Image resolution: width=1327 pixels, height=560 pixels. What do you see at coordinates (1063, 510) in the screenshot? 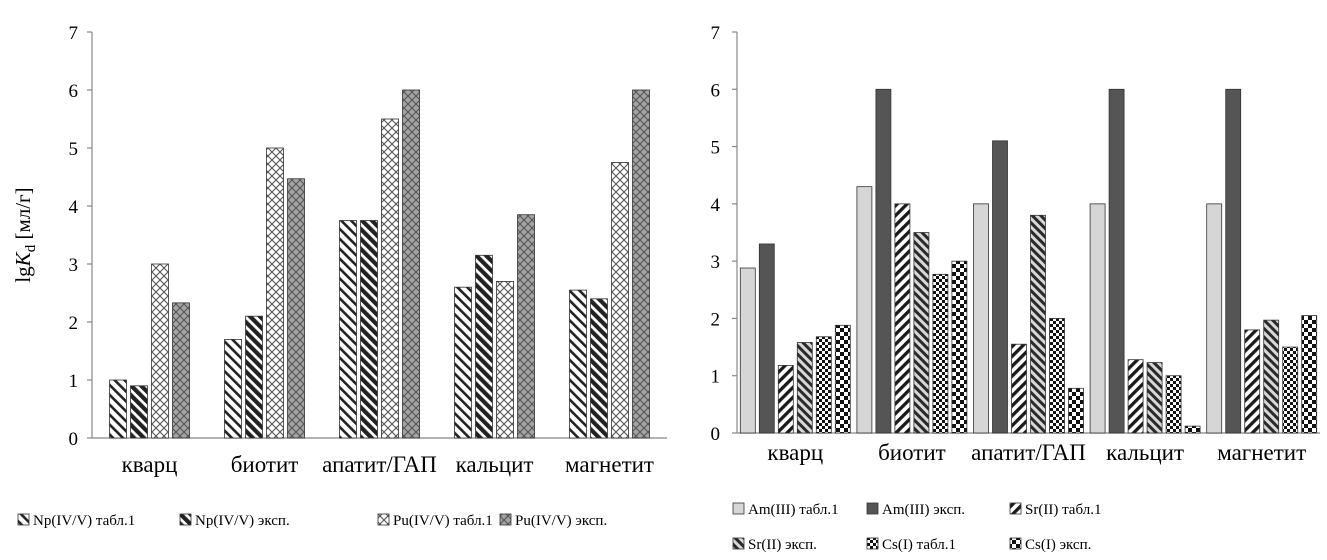
I see `legend-label: Sr(II) табл.1` at bounding box center [1063, 510].